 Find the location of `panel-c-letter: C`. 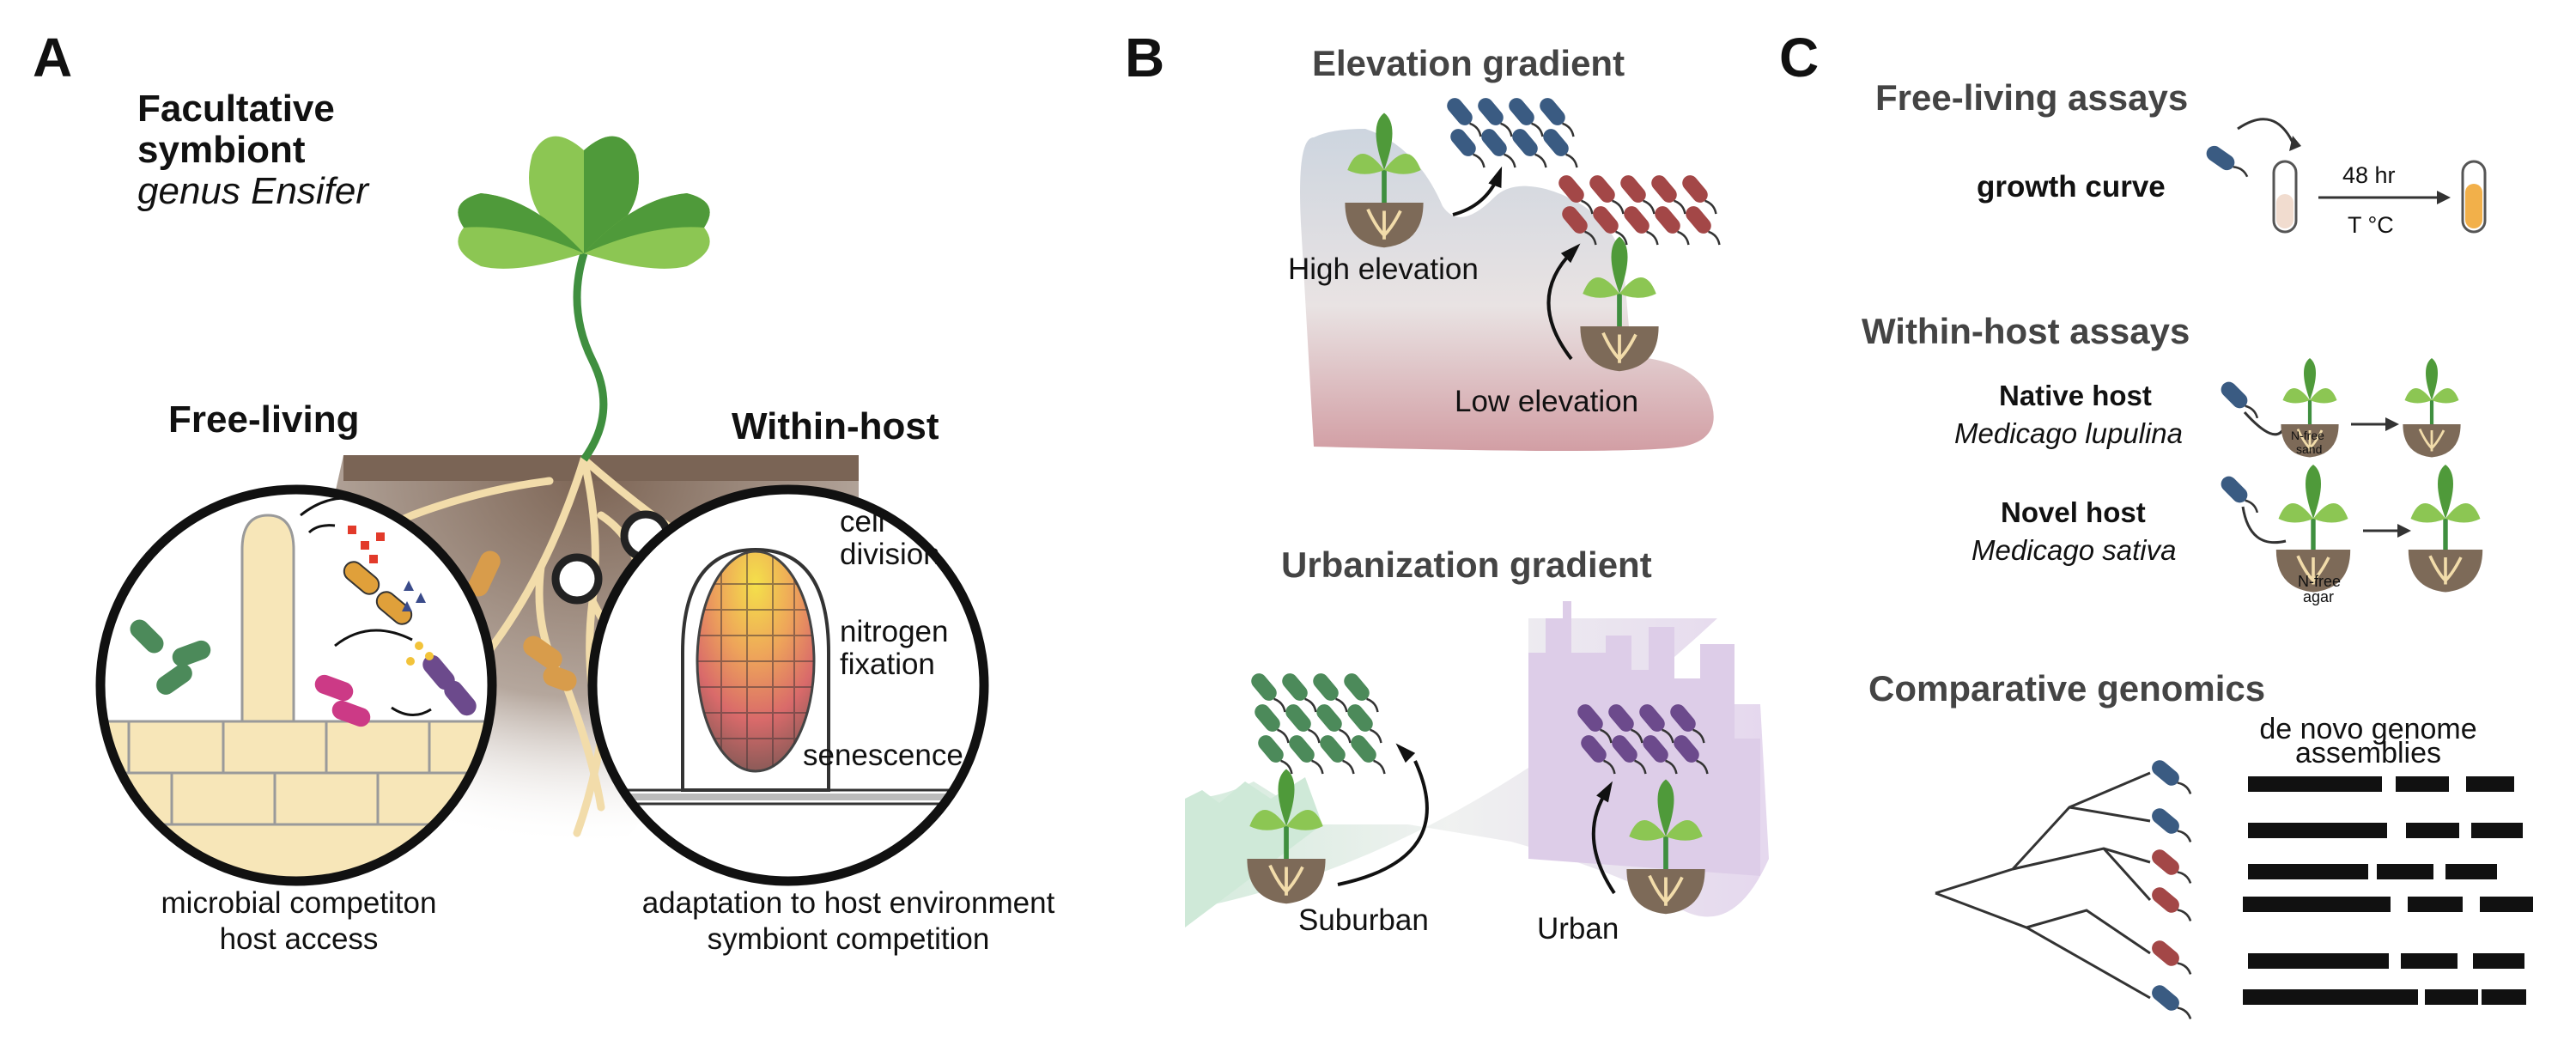

panel-c-letter: C is located at coordinates (1799, 58).